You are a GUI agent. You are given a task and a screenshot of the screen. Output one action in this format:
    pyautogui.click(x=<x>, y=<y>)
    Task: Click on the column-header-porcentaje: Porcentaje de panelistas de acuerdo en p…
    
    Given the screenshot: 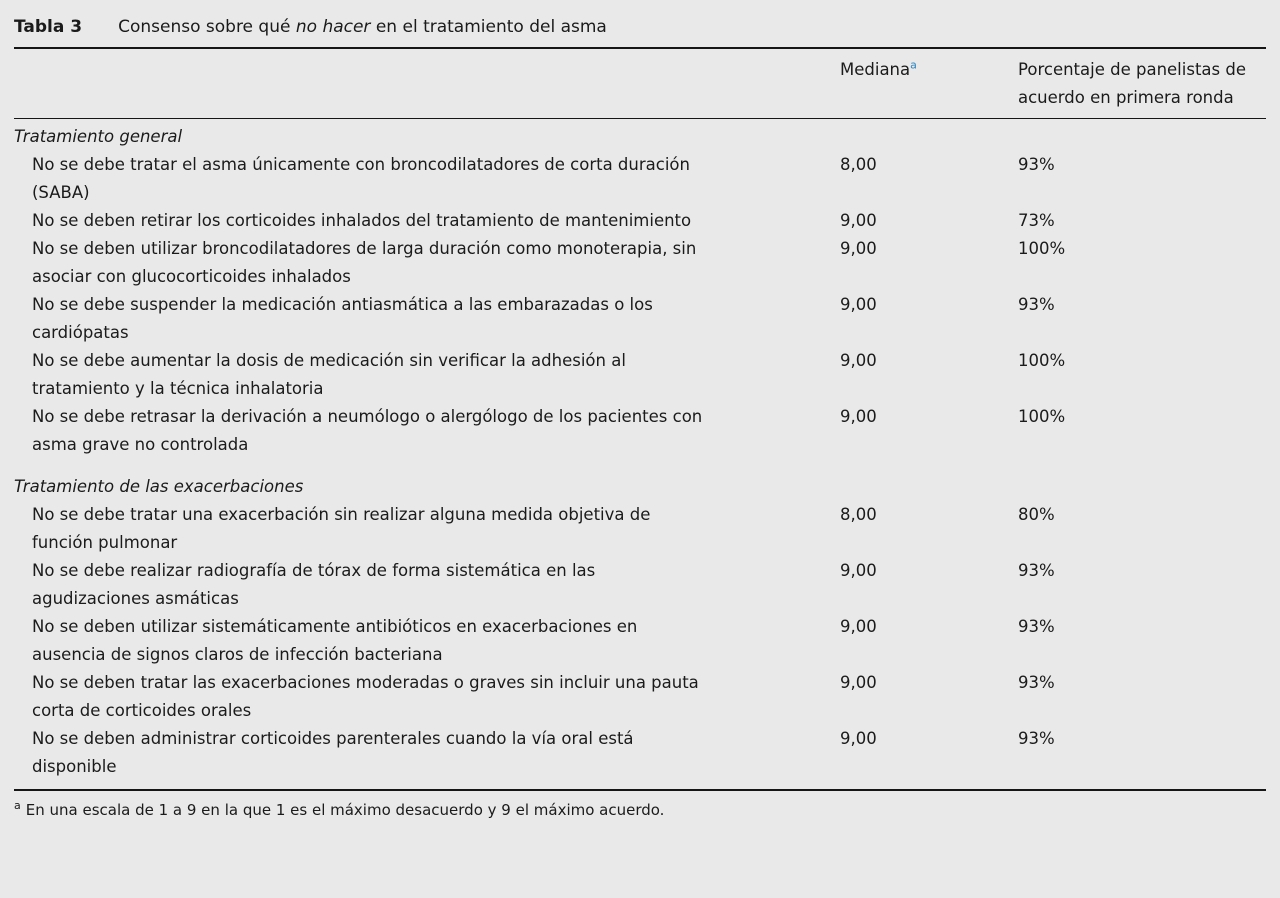 What is the action you would take?
    pyautogui.click(x=1132, y=83)
    